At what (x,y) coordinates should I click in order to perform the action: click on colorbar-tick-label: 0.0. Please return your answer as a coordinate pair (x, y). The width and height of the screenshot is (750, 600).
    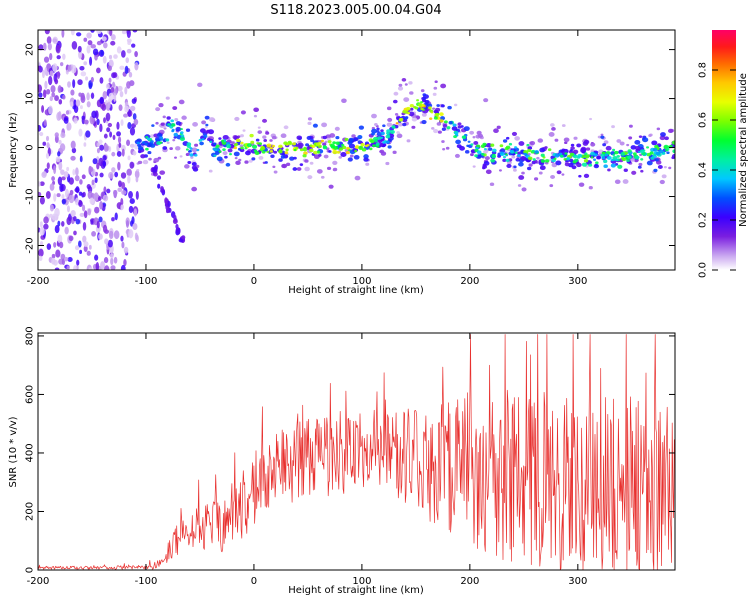
    Looking at the image, I should click on (703, 270).